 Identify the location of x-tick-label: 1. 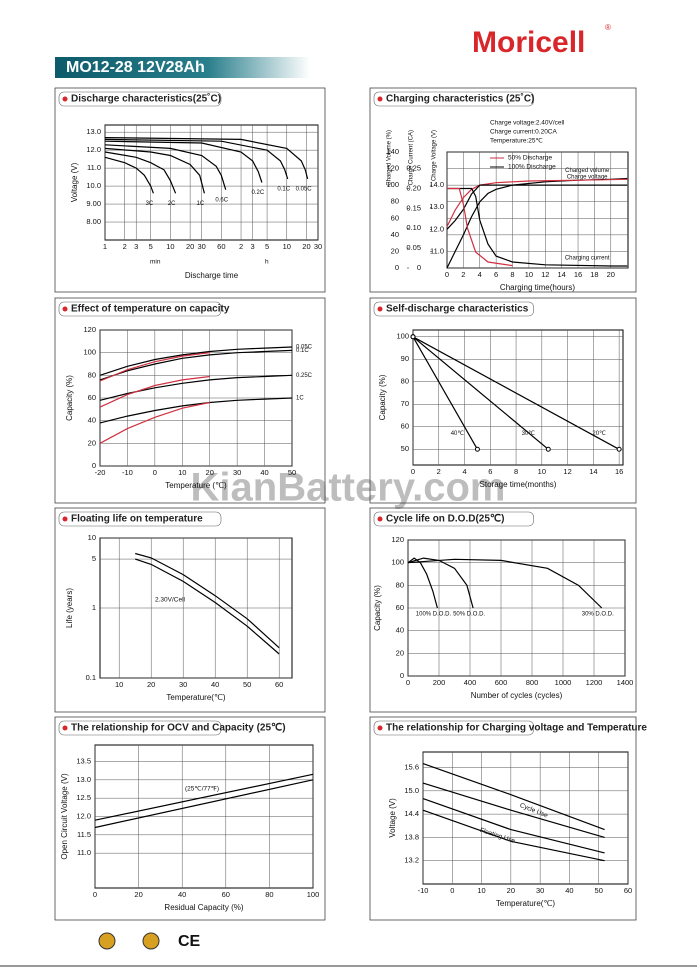
(105, 246).